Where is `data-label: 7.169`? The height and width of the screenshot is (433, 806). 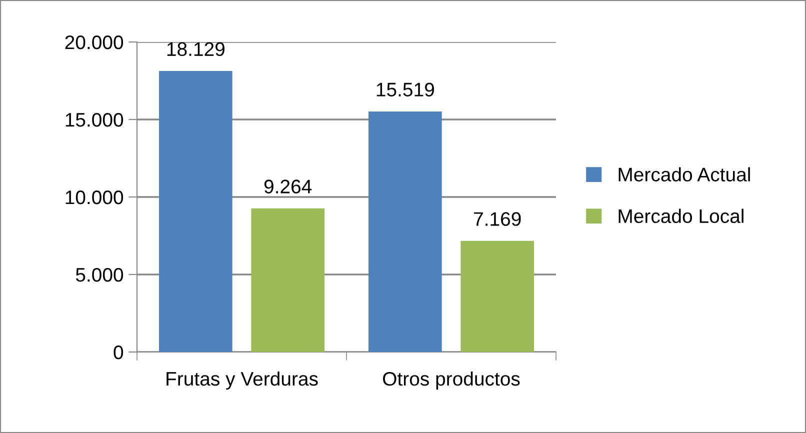
data-label: 7.169 is located at coordinates (497, 219).